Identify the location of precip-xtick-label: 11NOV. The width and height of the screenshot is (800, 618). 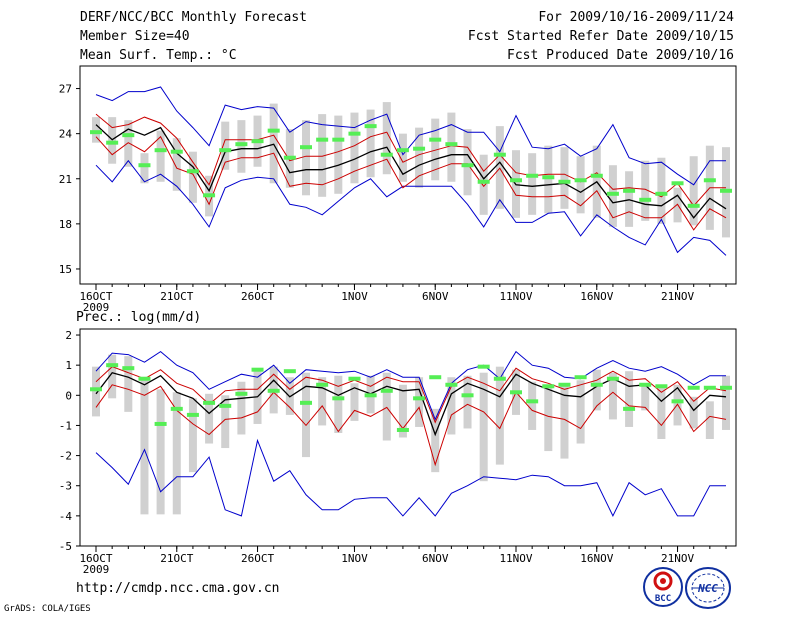
(515, 558).